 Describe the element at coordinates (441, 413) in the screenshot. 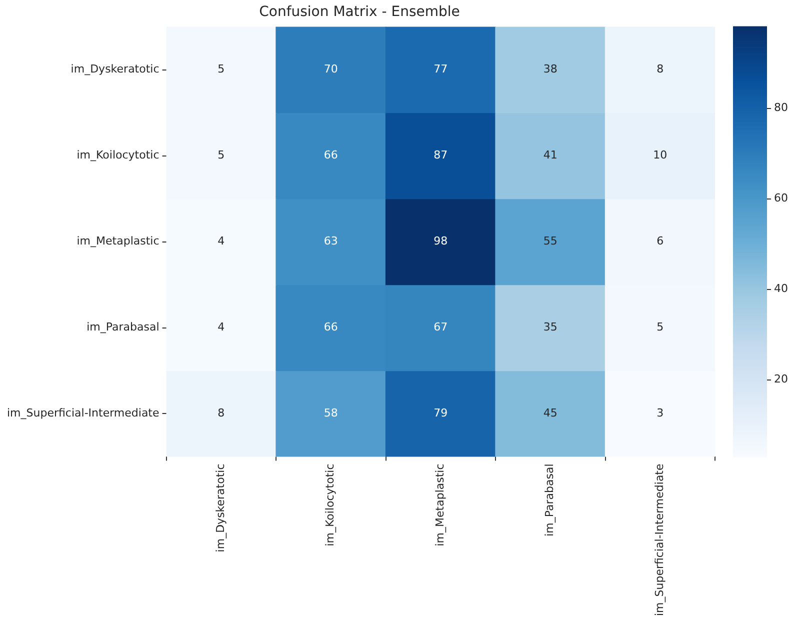

I see `data-label: 79` at that location.